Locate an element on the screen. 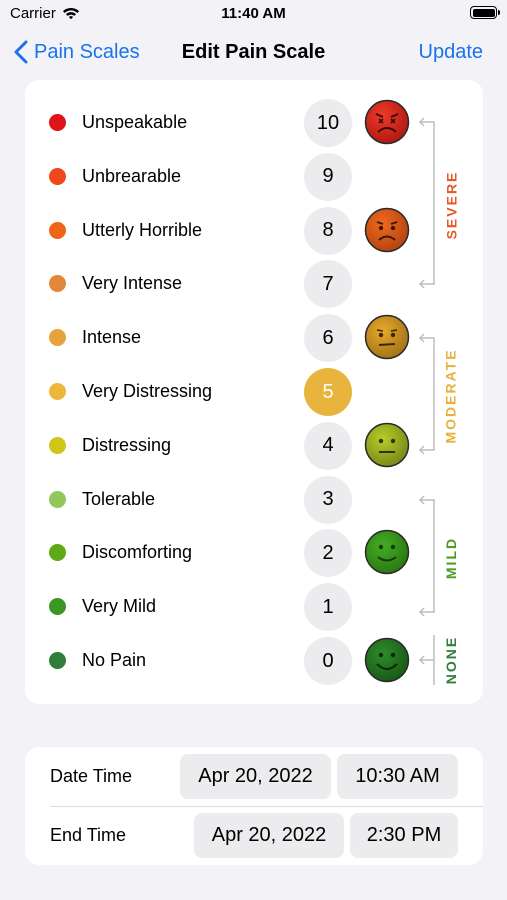 The width and height of the screenshot is (507, 900). pain-level-label: Distressing is located at coordinates (127, 444).